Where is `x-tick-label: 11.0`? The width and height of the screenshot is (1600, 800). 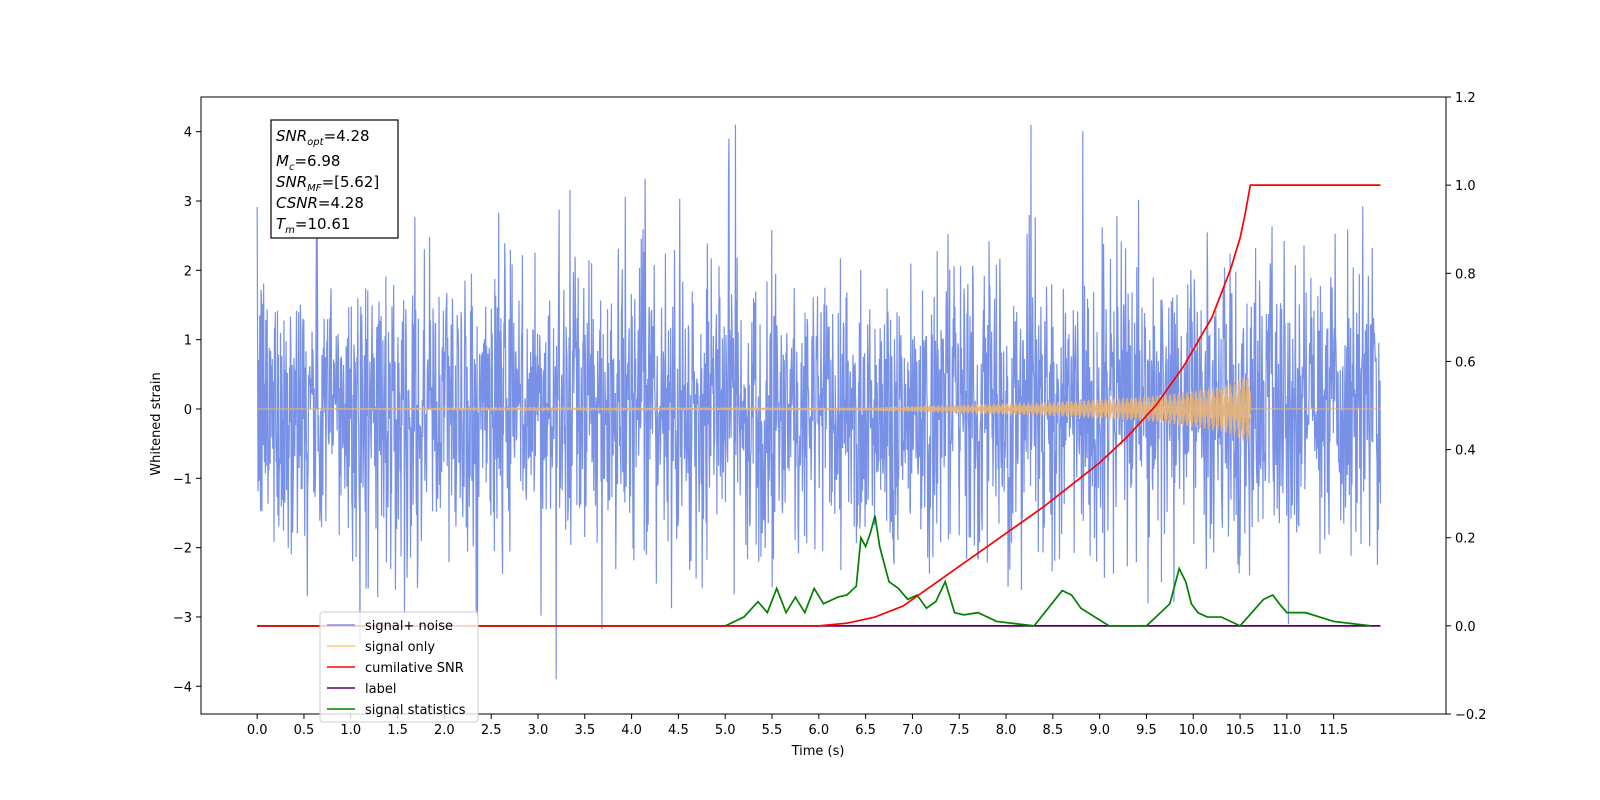
x-tick-label: 11.0 is located at coordinates (1286, 730).